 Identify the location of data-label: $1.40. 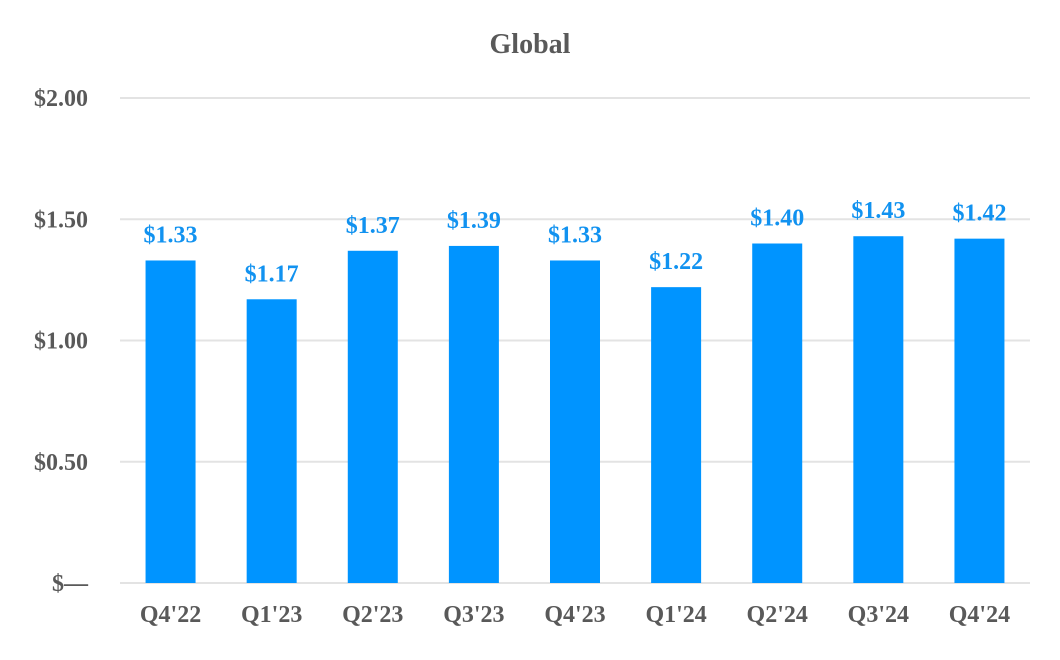
(777, 219).